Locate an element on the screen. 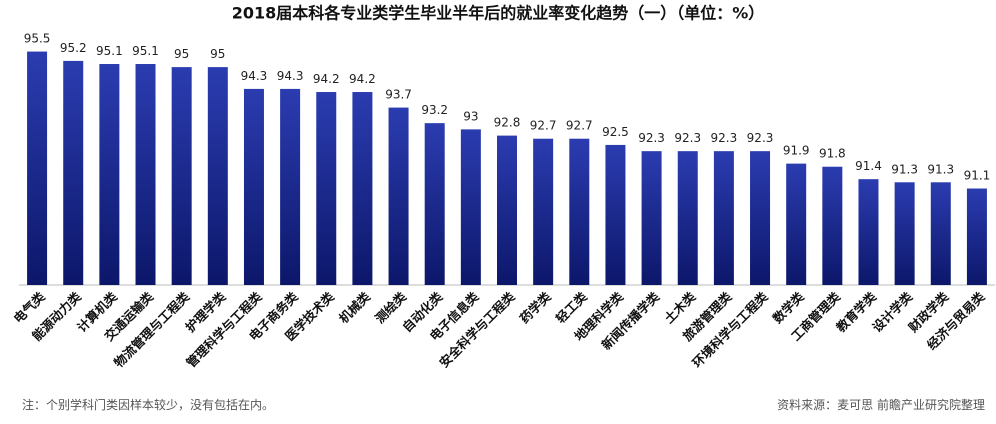  value-label: 93 is located at coordinates (470, 116).